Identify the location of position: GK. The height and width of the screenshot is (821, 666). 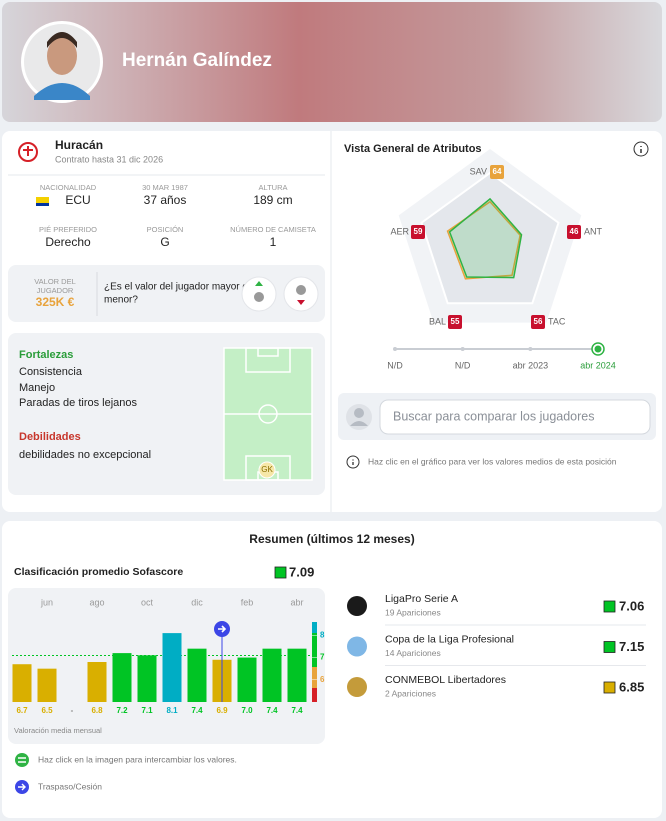
(267, 469).